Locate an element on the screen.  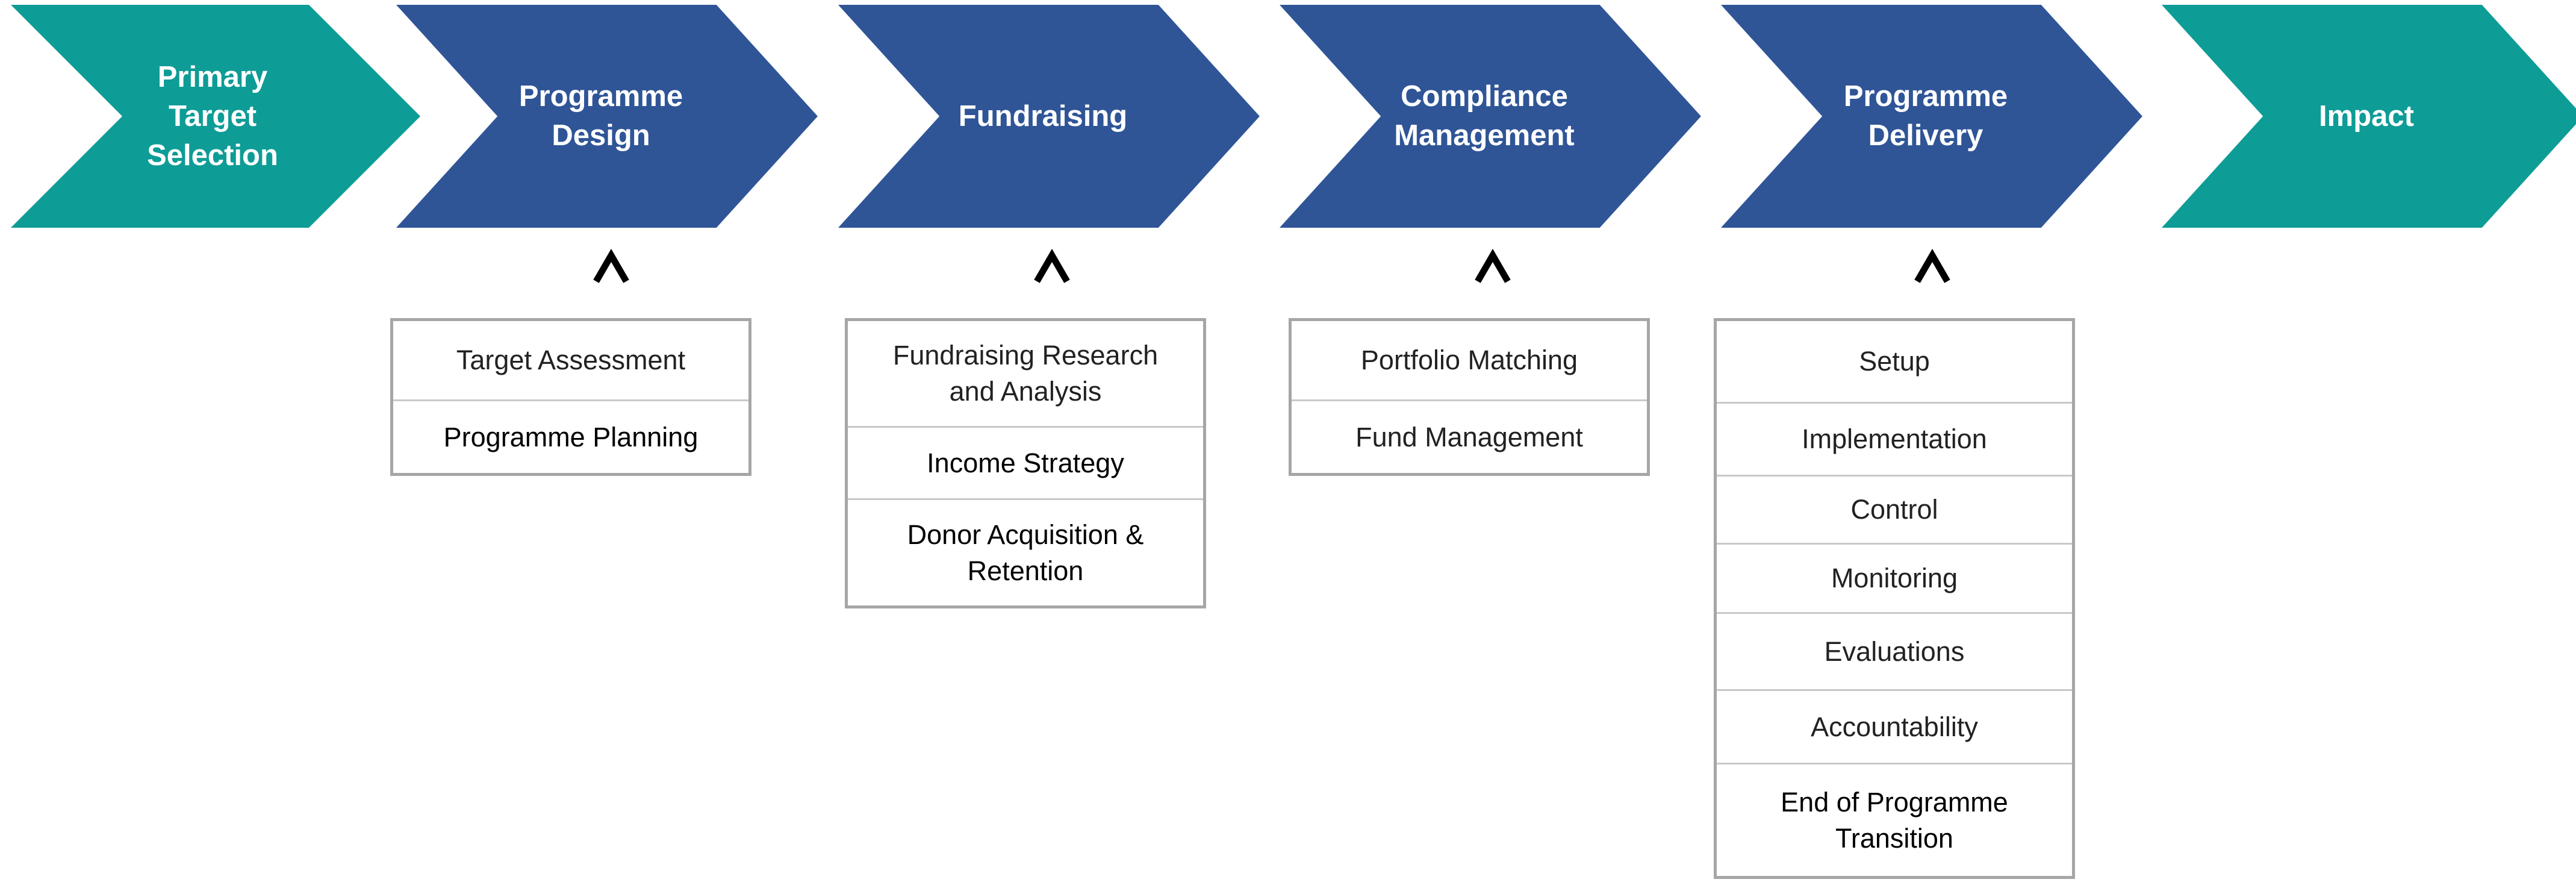
list-item: Fundraising Research and Analysis is located at coordinates (1025, 373).